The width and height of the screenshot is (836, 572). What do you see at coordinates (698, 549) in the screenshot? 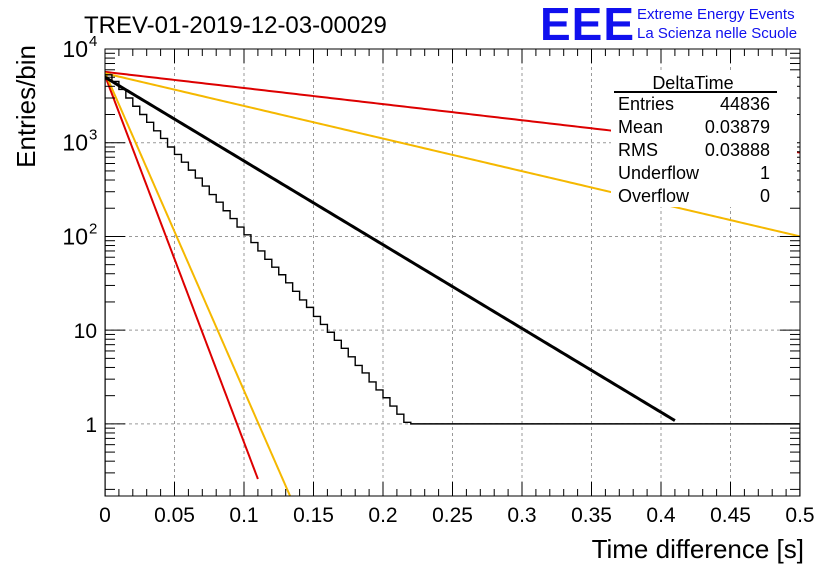
I see `x-axis-title: Time difference [s]` at bounding box center [698, 549].